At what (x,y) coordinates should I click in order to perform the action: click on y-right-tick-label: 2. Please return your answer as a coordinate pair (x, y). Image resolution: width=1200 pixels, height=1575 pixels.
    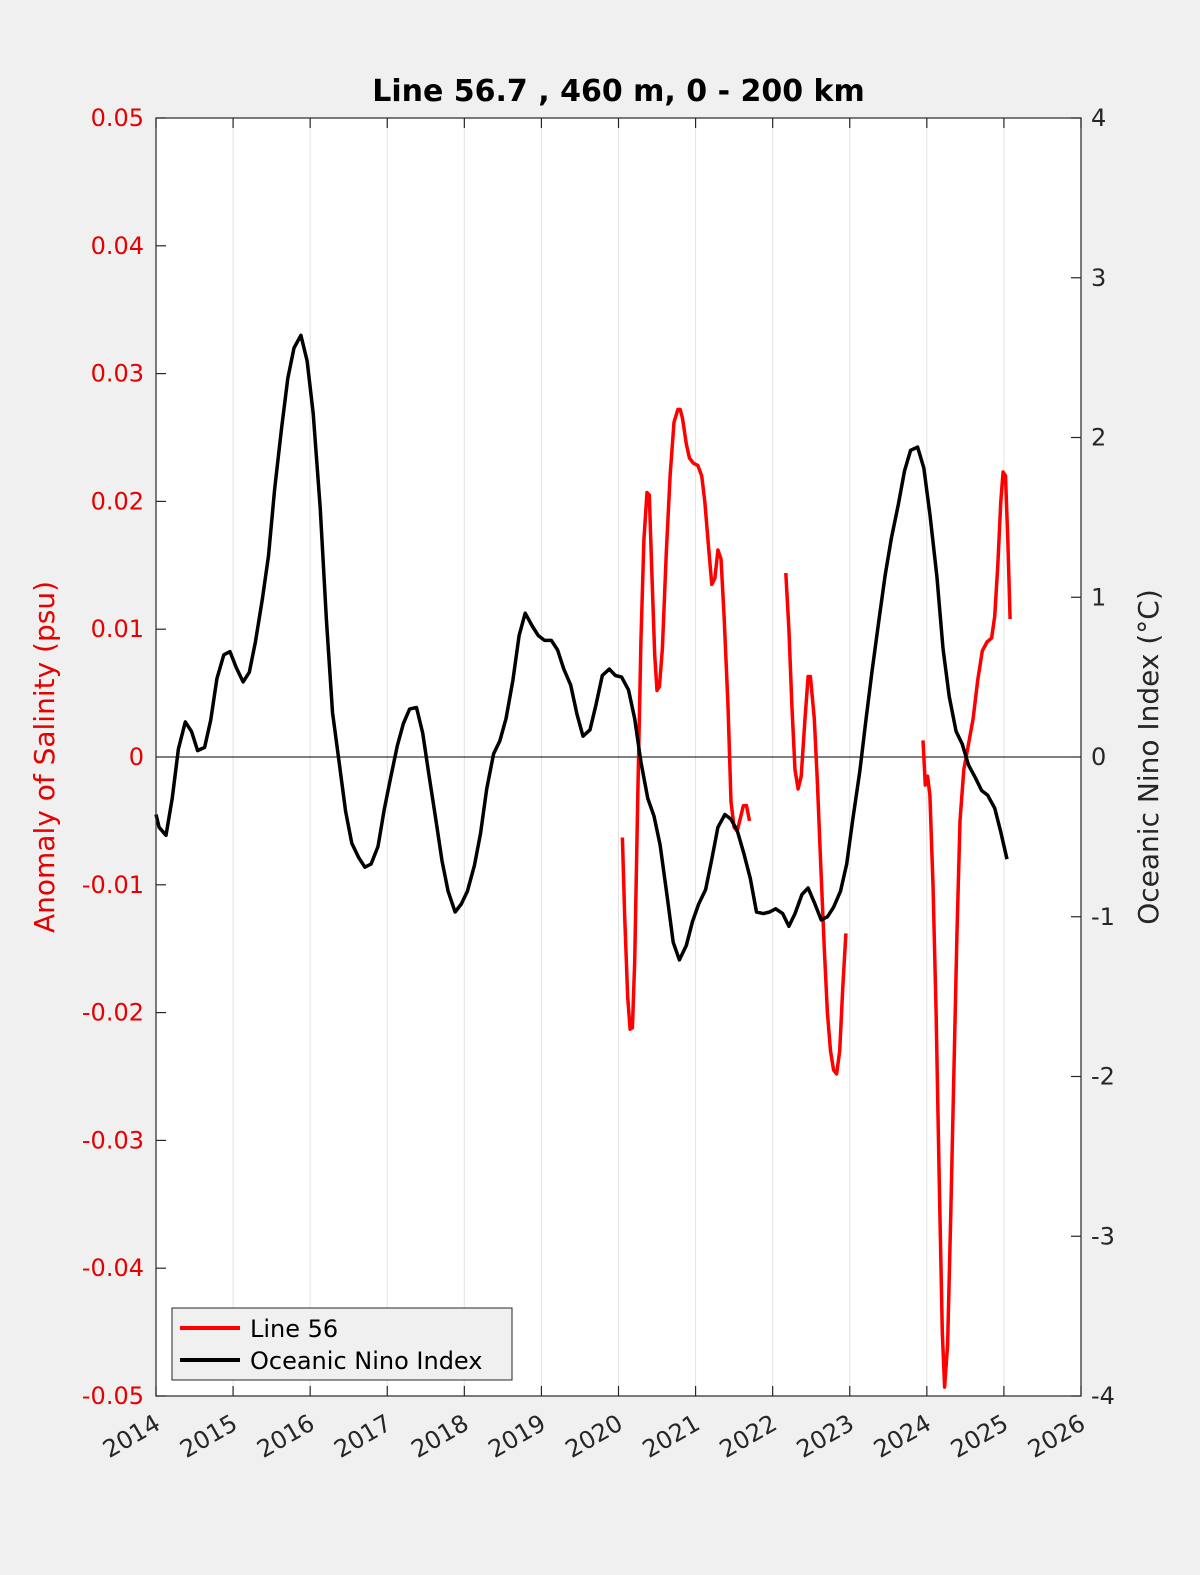
    Looking at the image, I should click on (1098, 438).